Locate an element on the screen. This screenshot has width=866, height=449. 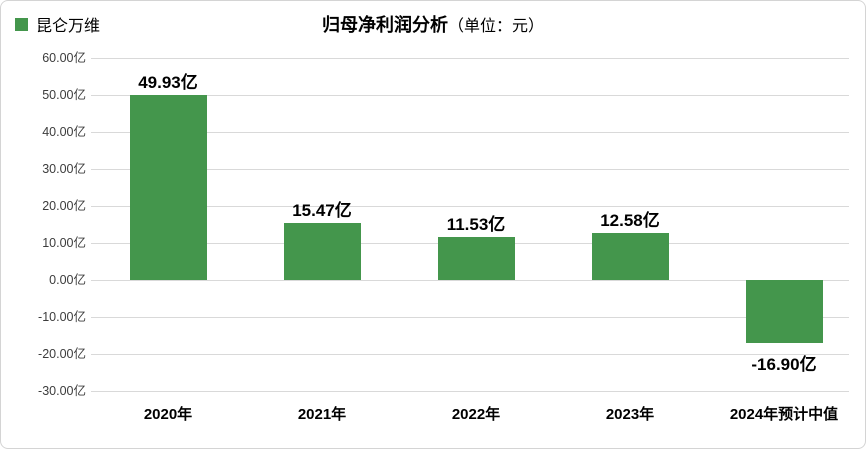
bar-value-label: 49.93亿 is located at coordinates (168, 82).